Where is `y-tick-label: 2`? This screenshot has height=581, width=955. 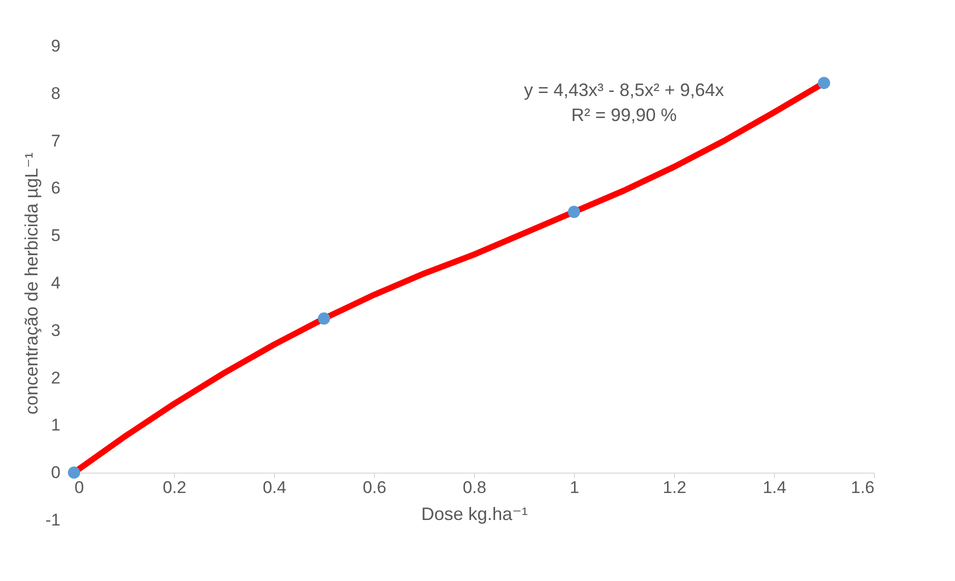 y-tick-label: 2 is located at coordinates (55, 378).